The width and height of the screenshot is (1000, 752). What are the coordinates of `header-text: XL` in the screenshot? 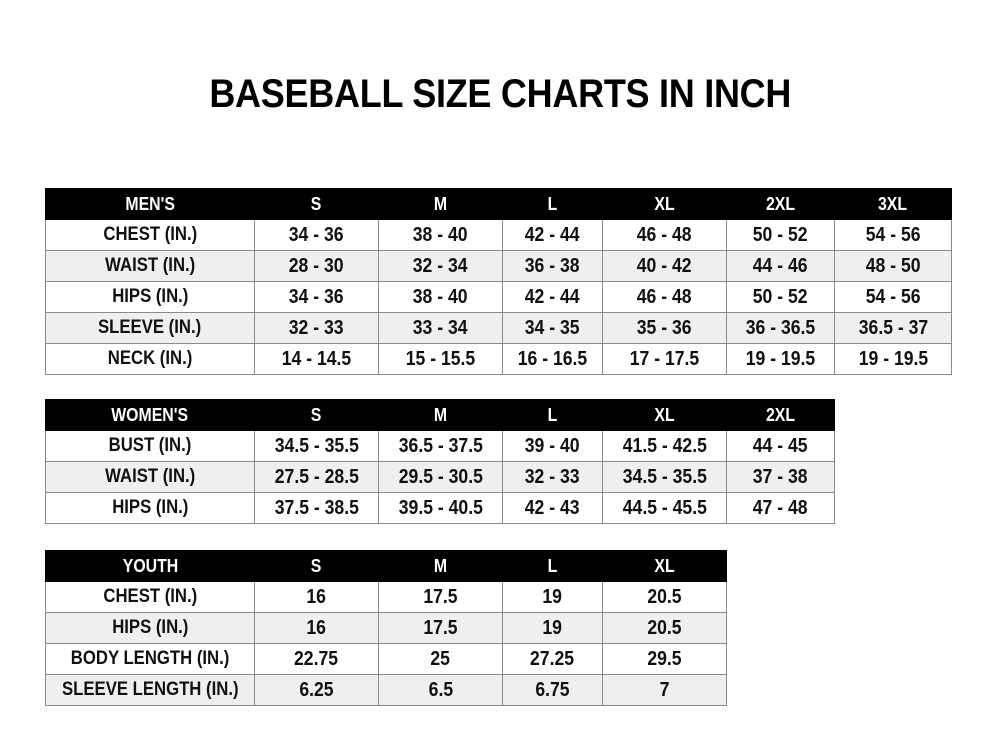 It's located at (664, 565).